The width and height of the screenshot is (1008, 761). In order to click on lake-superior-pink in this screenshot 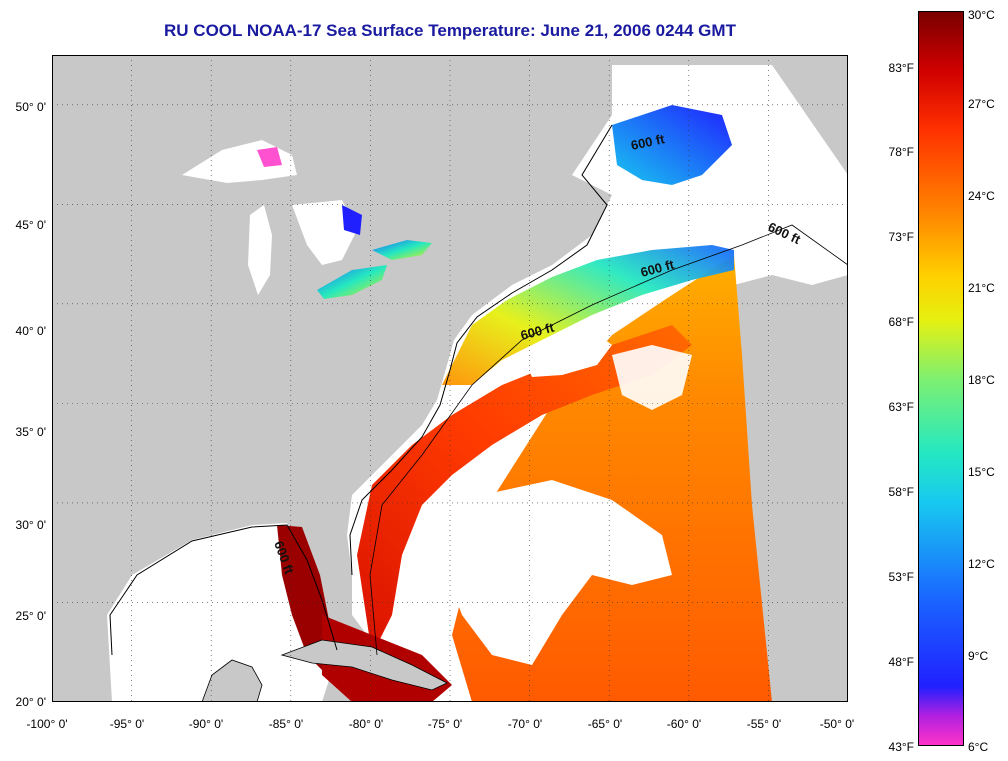, I will do `click(269, 157)`.